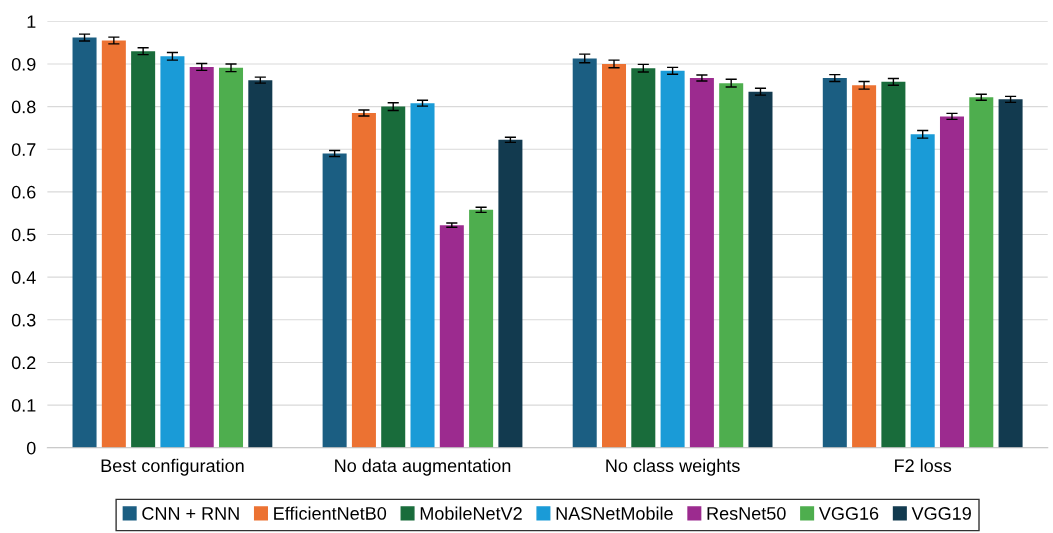 Image resolution: width=1053 pixels, height=533 pixels. Describe the element at coordinates (23, 192) in the screenshot. I see `y-tick-label: 0.6` at that location.